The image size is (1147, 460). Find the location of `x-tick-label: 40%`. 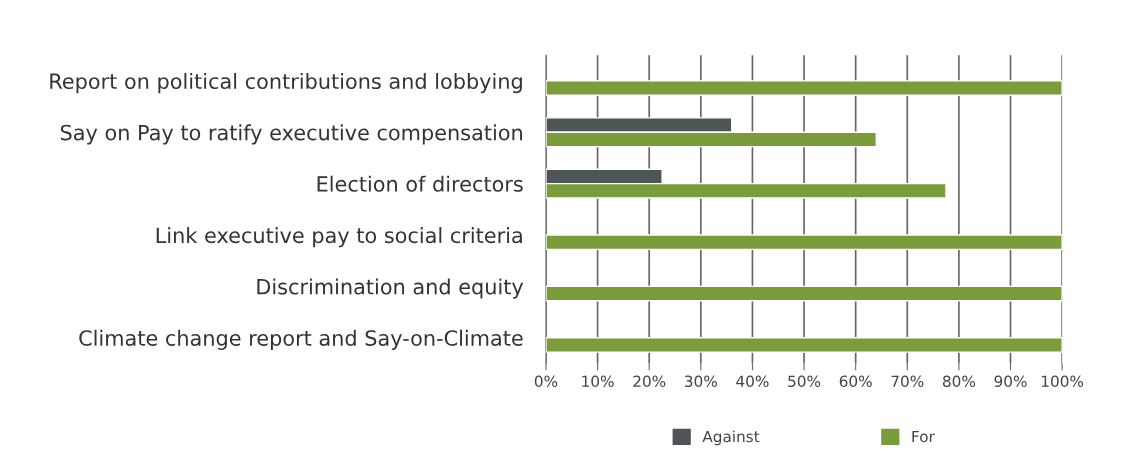

x-tick-label: 40% is located at coordinates (752, 381).